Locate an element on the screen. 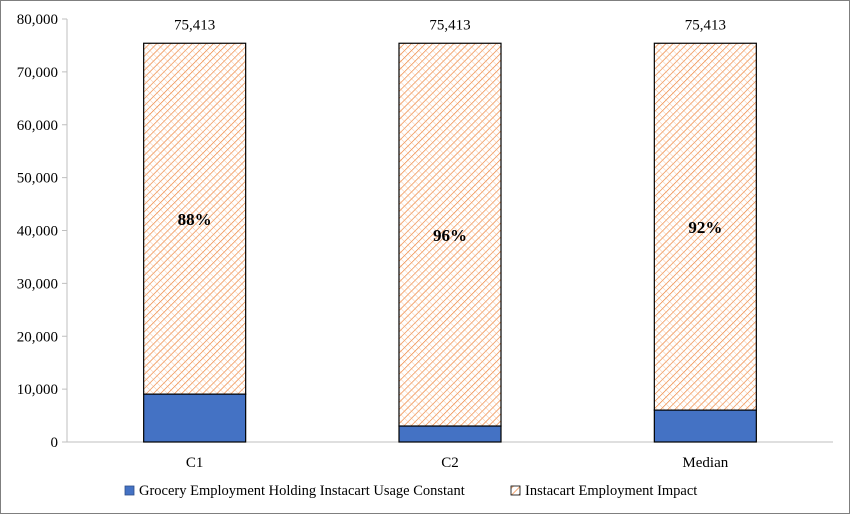 The width and height of the screenshot is (850, 515). x-category-label: Median is located at coordinates (705, 463).